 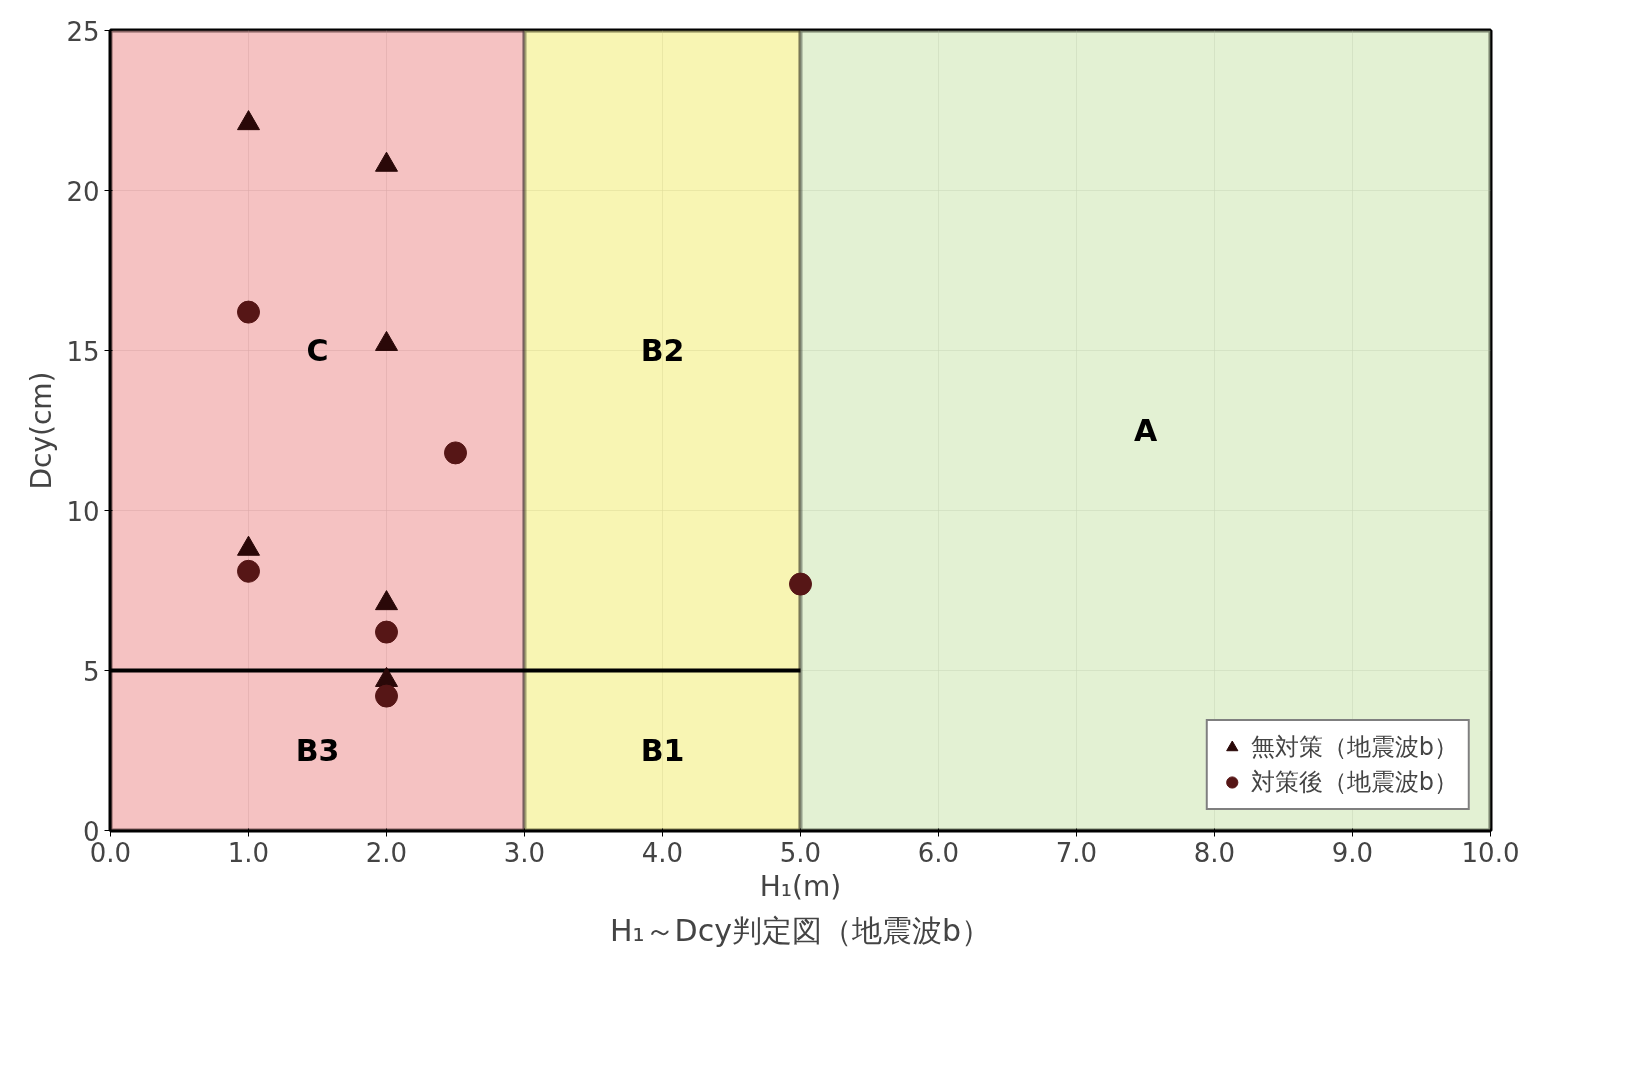 I want to click on x-tick-label: 8.0, so click(x=1214, y=852).